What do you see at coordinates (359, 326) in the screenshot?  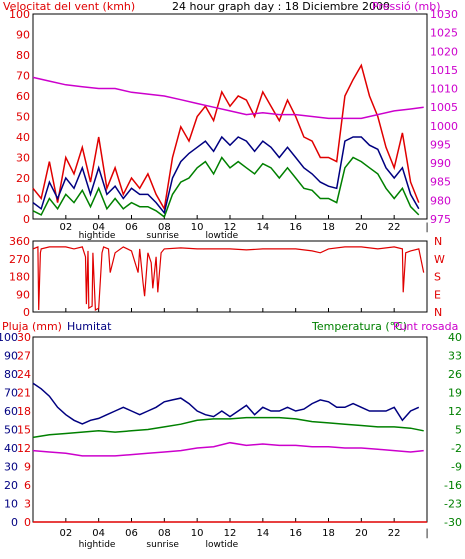 I see `temperature-title: Temperatura (°C)` at bounding box center [359, 326].